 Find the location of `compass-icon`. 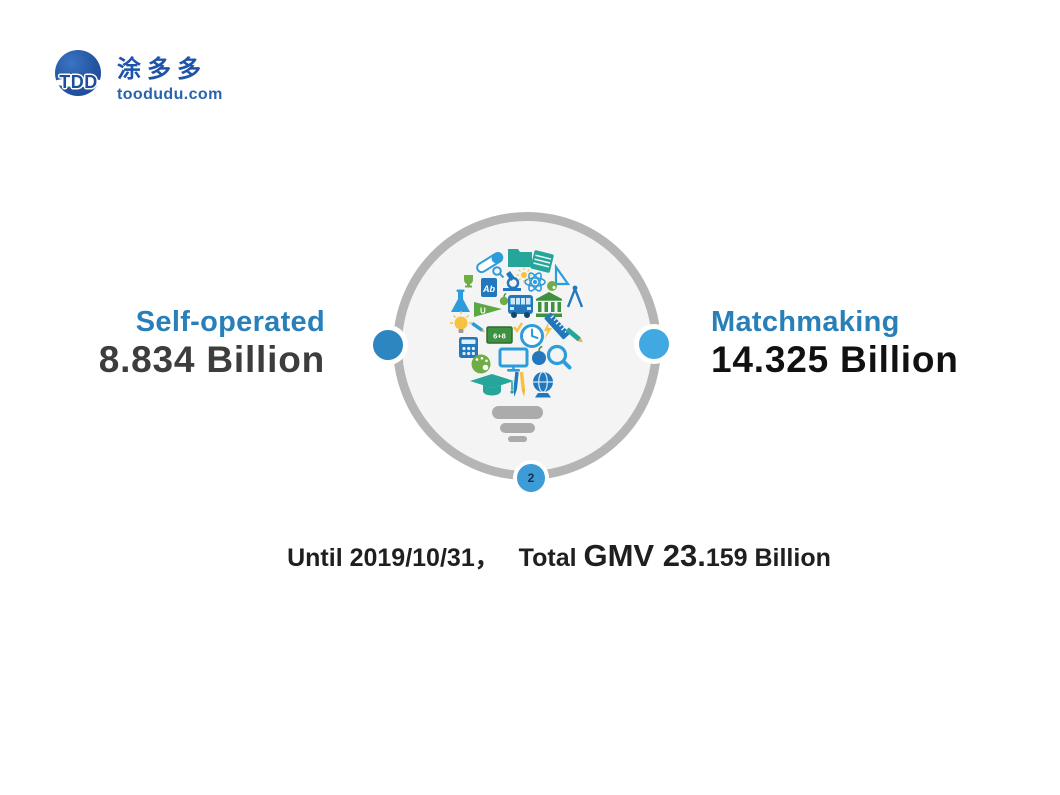

compass-icon is located at coordinates (575, 296).